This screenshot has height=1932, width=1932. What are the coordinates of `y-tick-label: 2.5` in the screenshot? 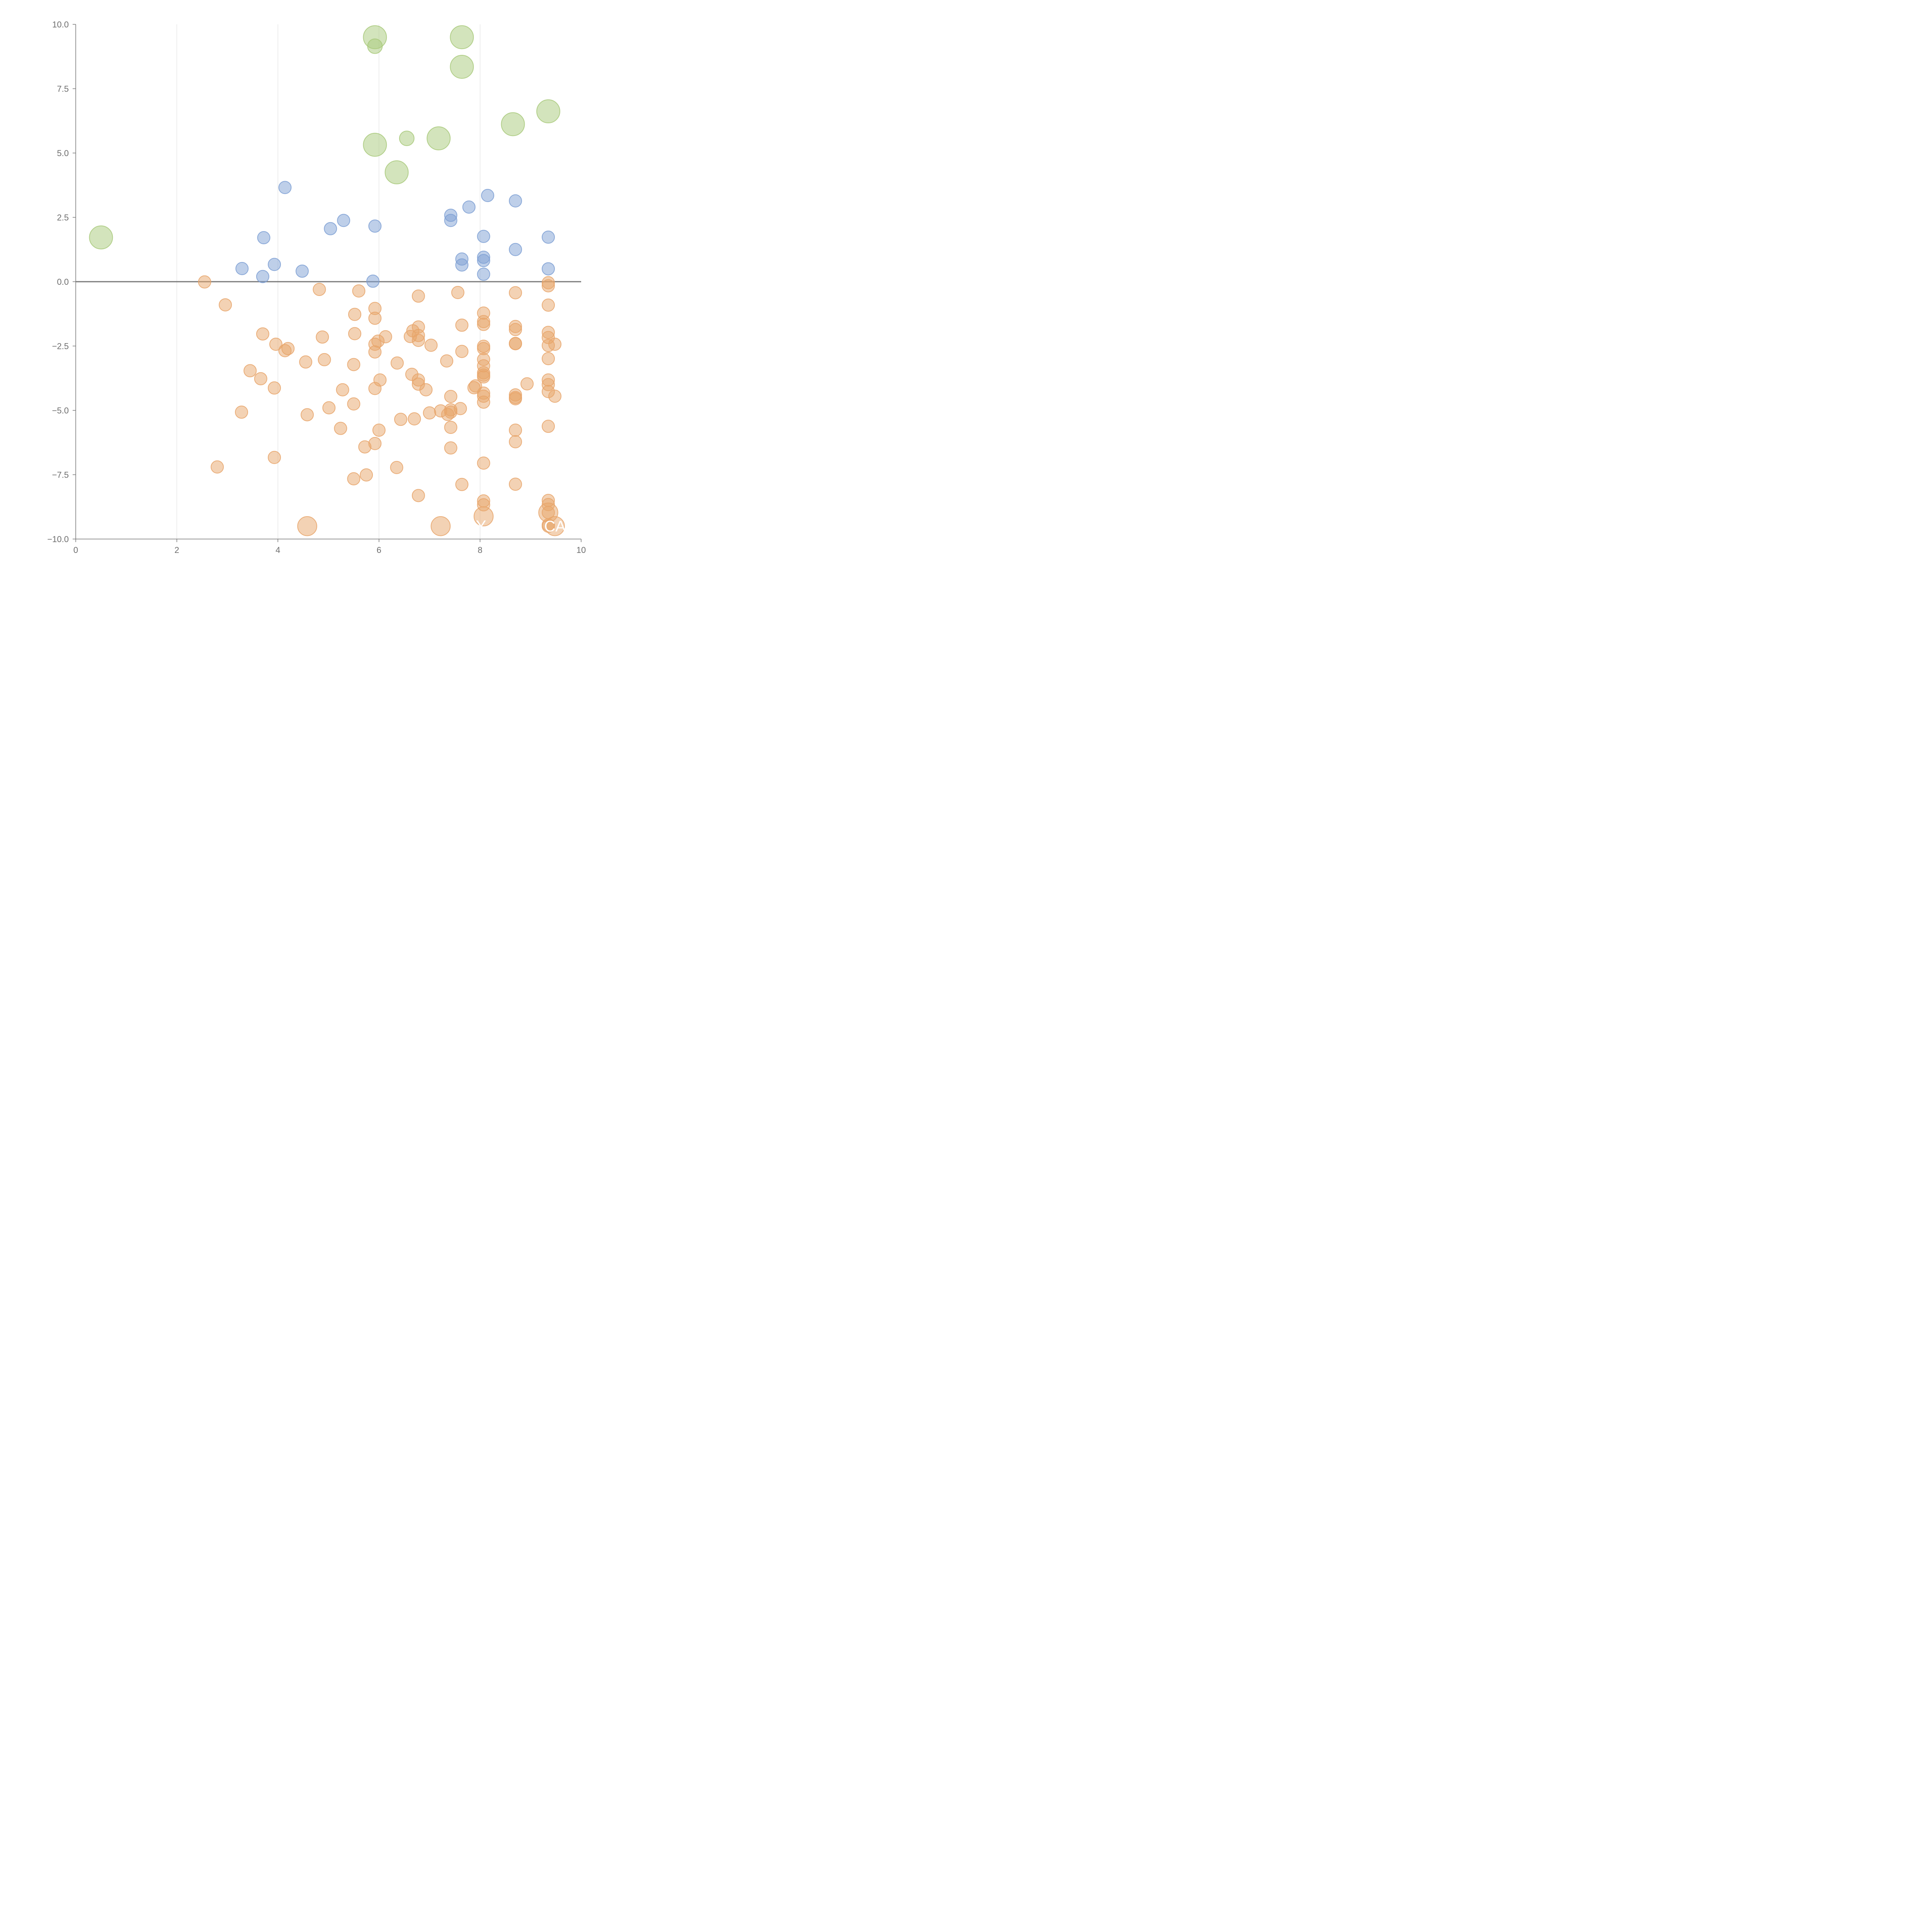 It's located at (63, 218).